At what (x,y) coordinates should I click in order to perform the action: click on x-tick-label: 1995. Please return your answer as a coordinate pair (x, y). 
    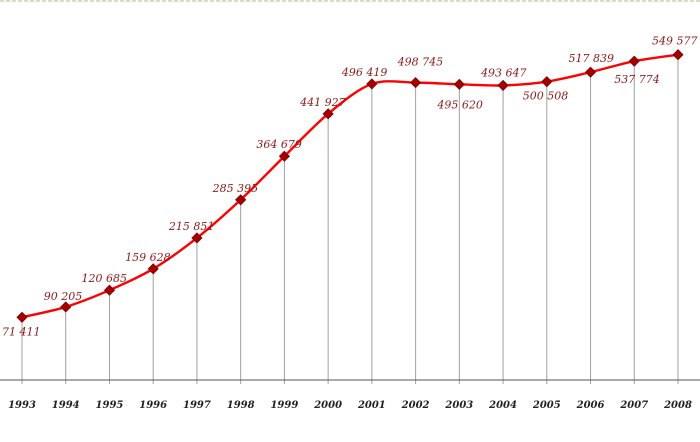
    Looking at the image, I should click on (110, 405).